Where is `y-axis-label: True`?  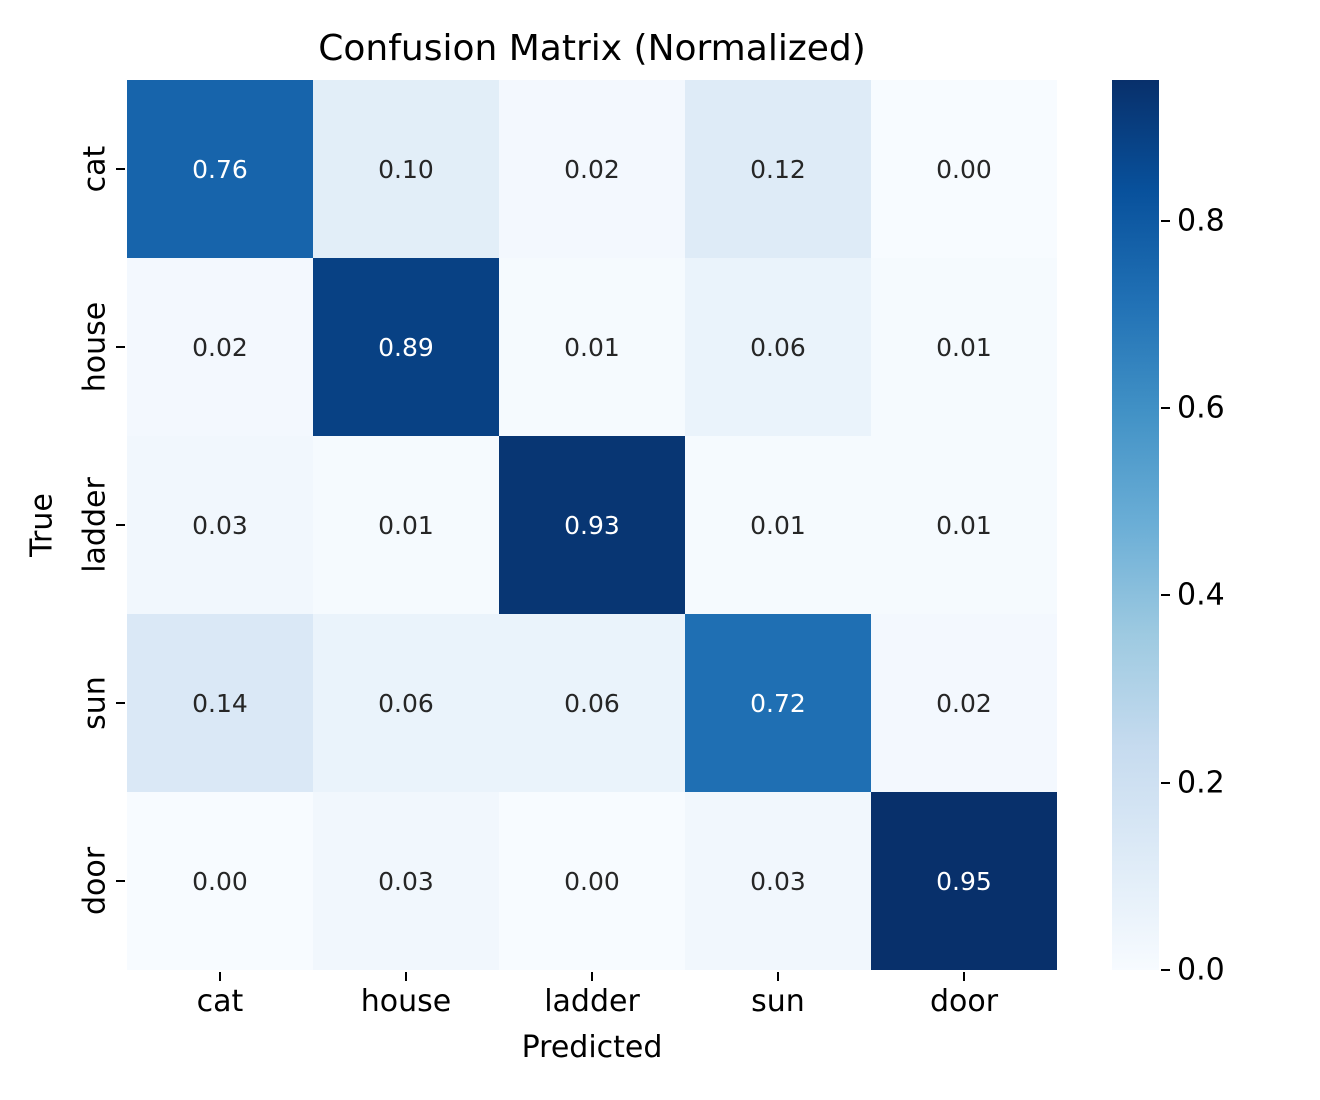
y-axis-label: True is located at coordinates (42, 525).